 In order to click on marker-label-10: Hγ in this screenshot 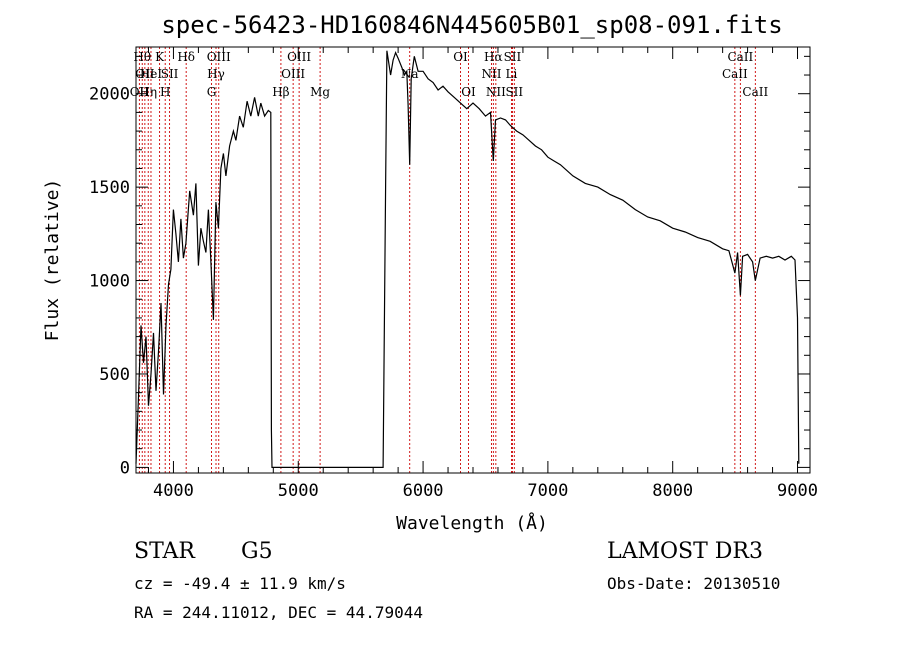, I will do `click(216, 74)`.